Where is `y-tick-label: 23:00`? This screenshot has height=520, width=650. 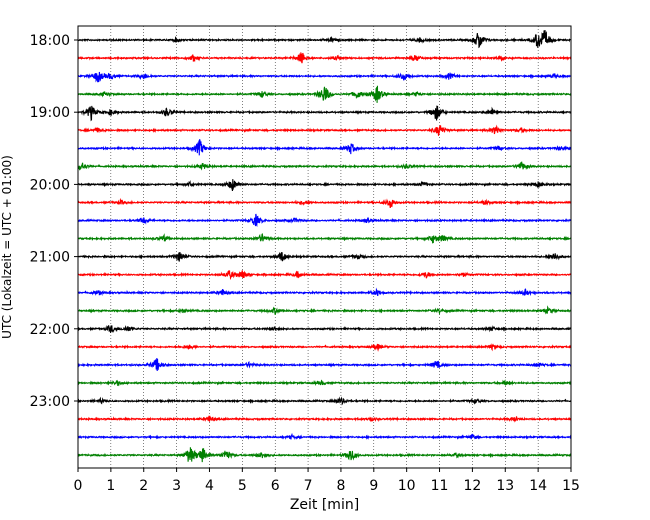 y-tick-label: 23:00 is located at coordinates (50, 402).